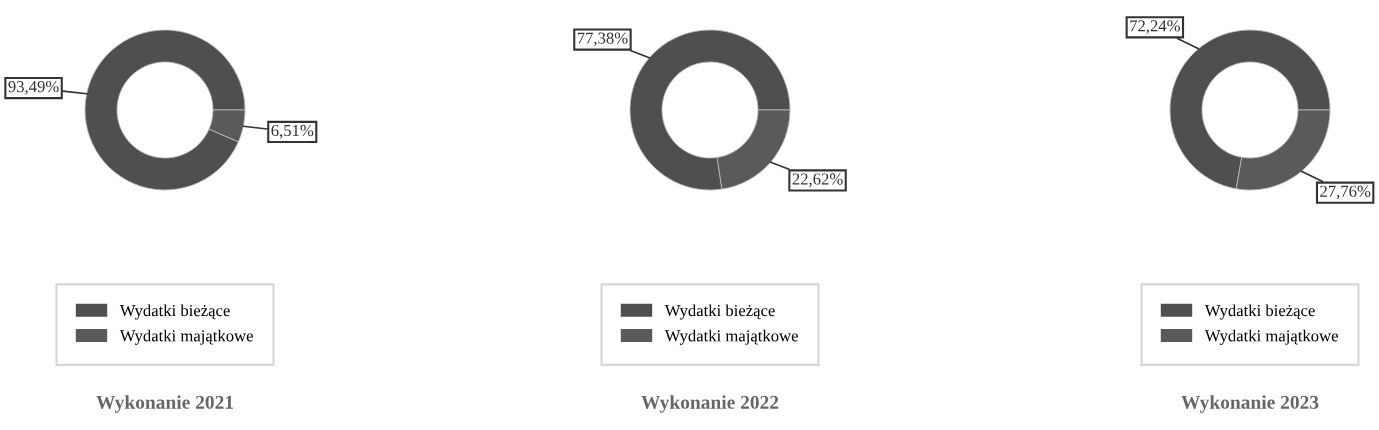 The width and height of the screenshot is (1379, 430). What do you see at coordinates (33, 87) in the screenshot?
I see `data-label: 93,49%` at bounding box center [33, 87].